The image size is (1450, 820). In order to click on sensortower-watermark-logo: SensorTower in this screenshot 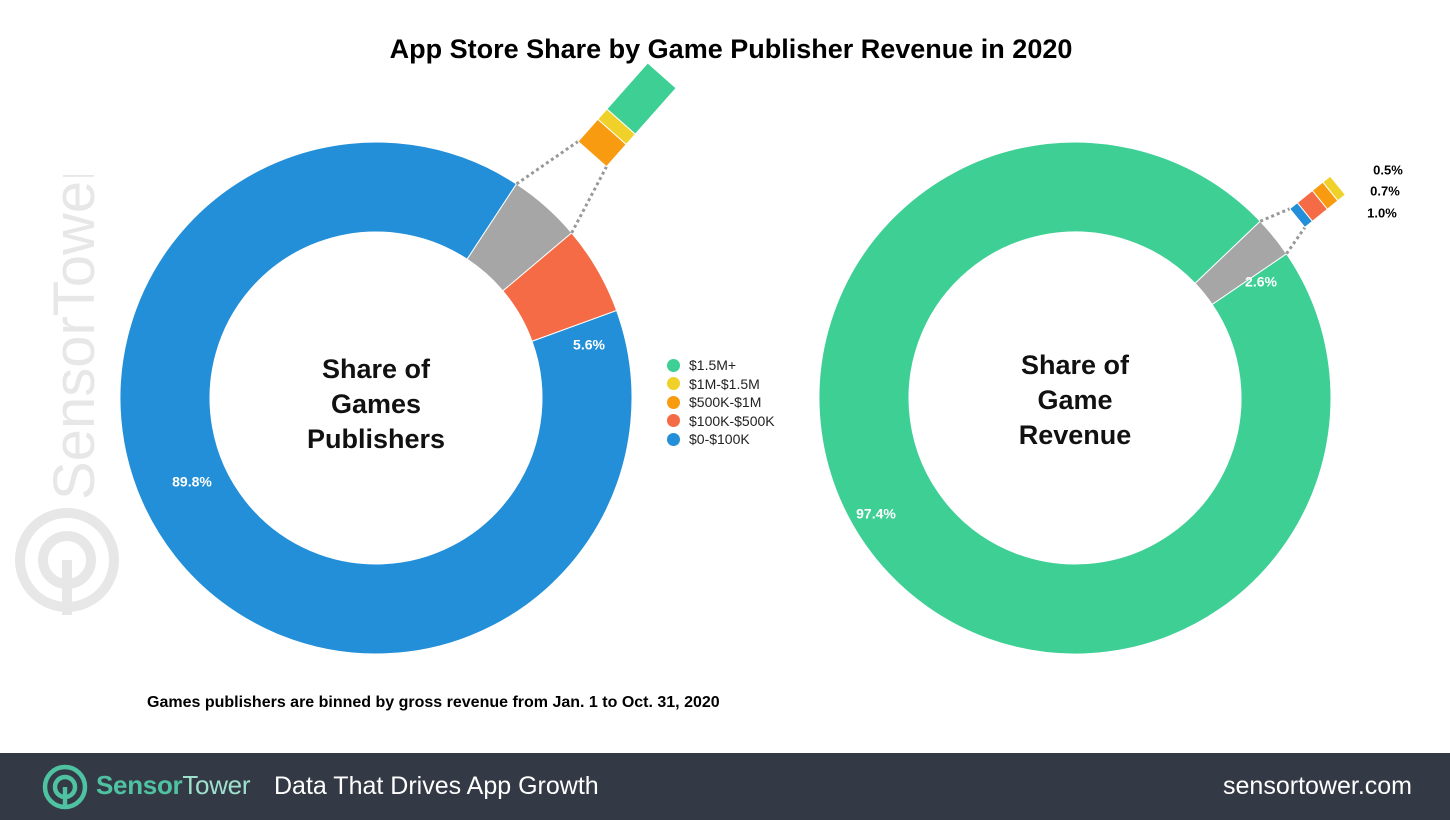, I will do `click(67, 395)`.